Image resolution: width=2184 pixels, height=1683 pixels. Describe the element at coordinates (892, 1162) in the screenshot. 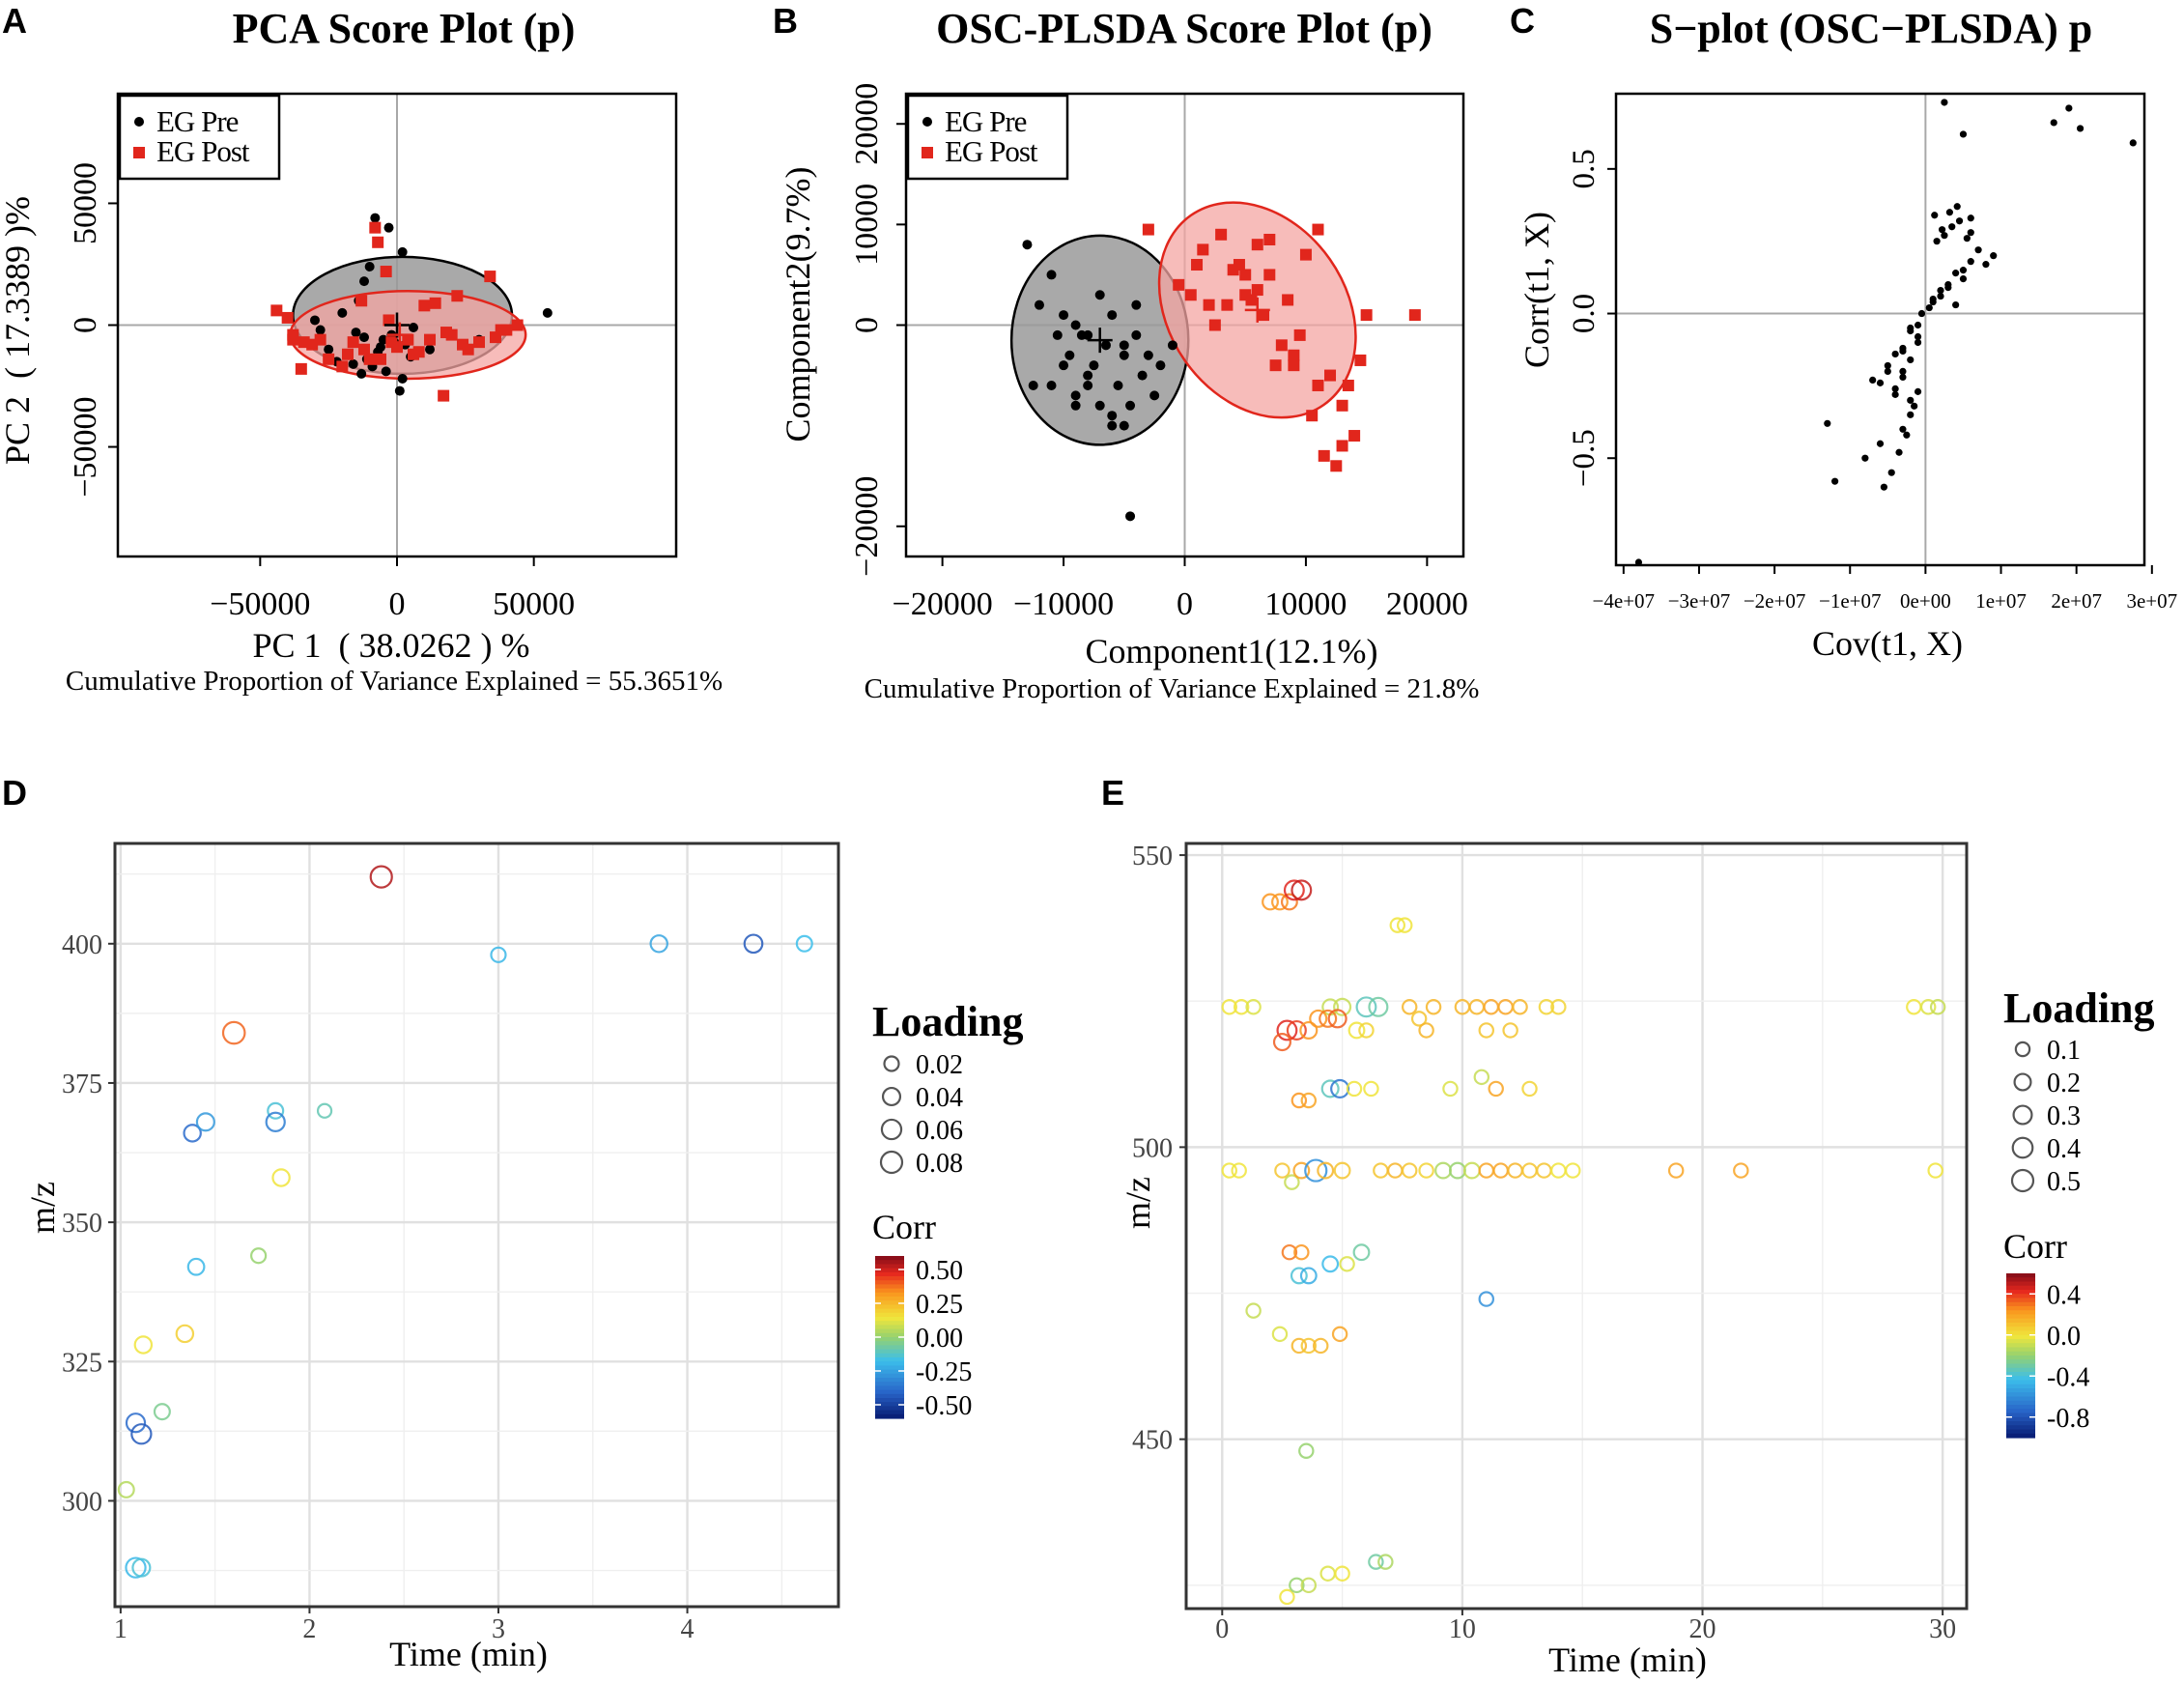

I see `panel-d-size-legend-key` at that location.